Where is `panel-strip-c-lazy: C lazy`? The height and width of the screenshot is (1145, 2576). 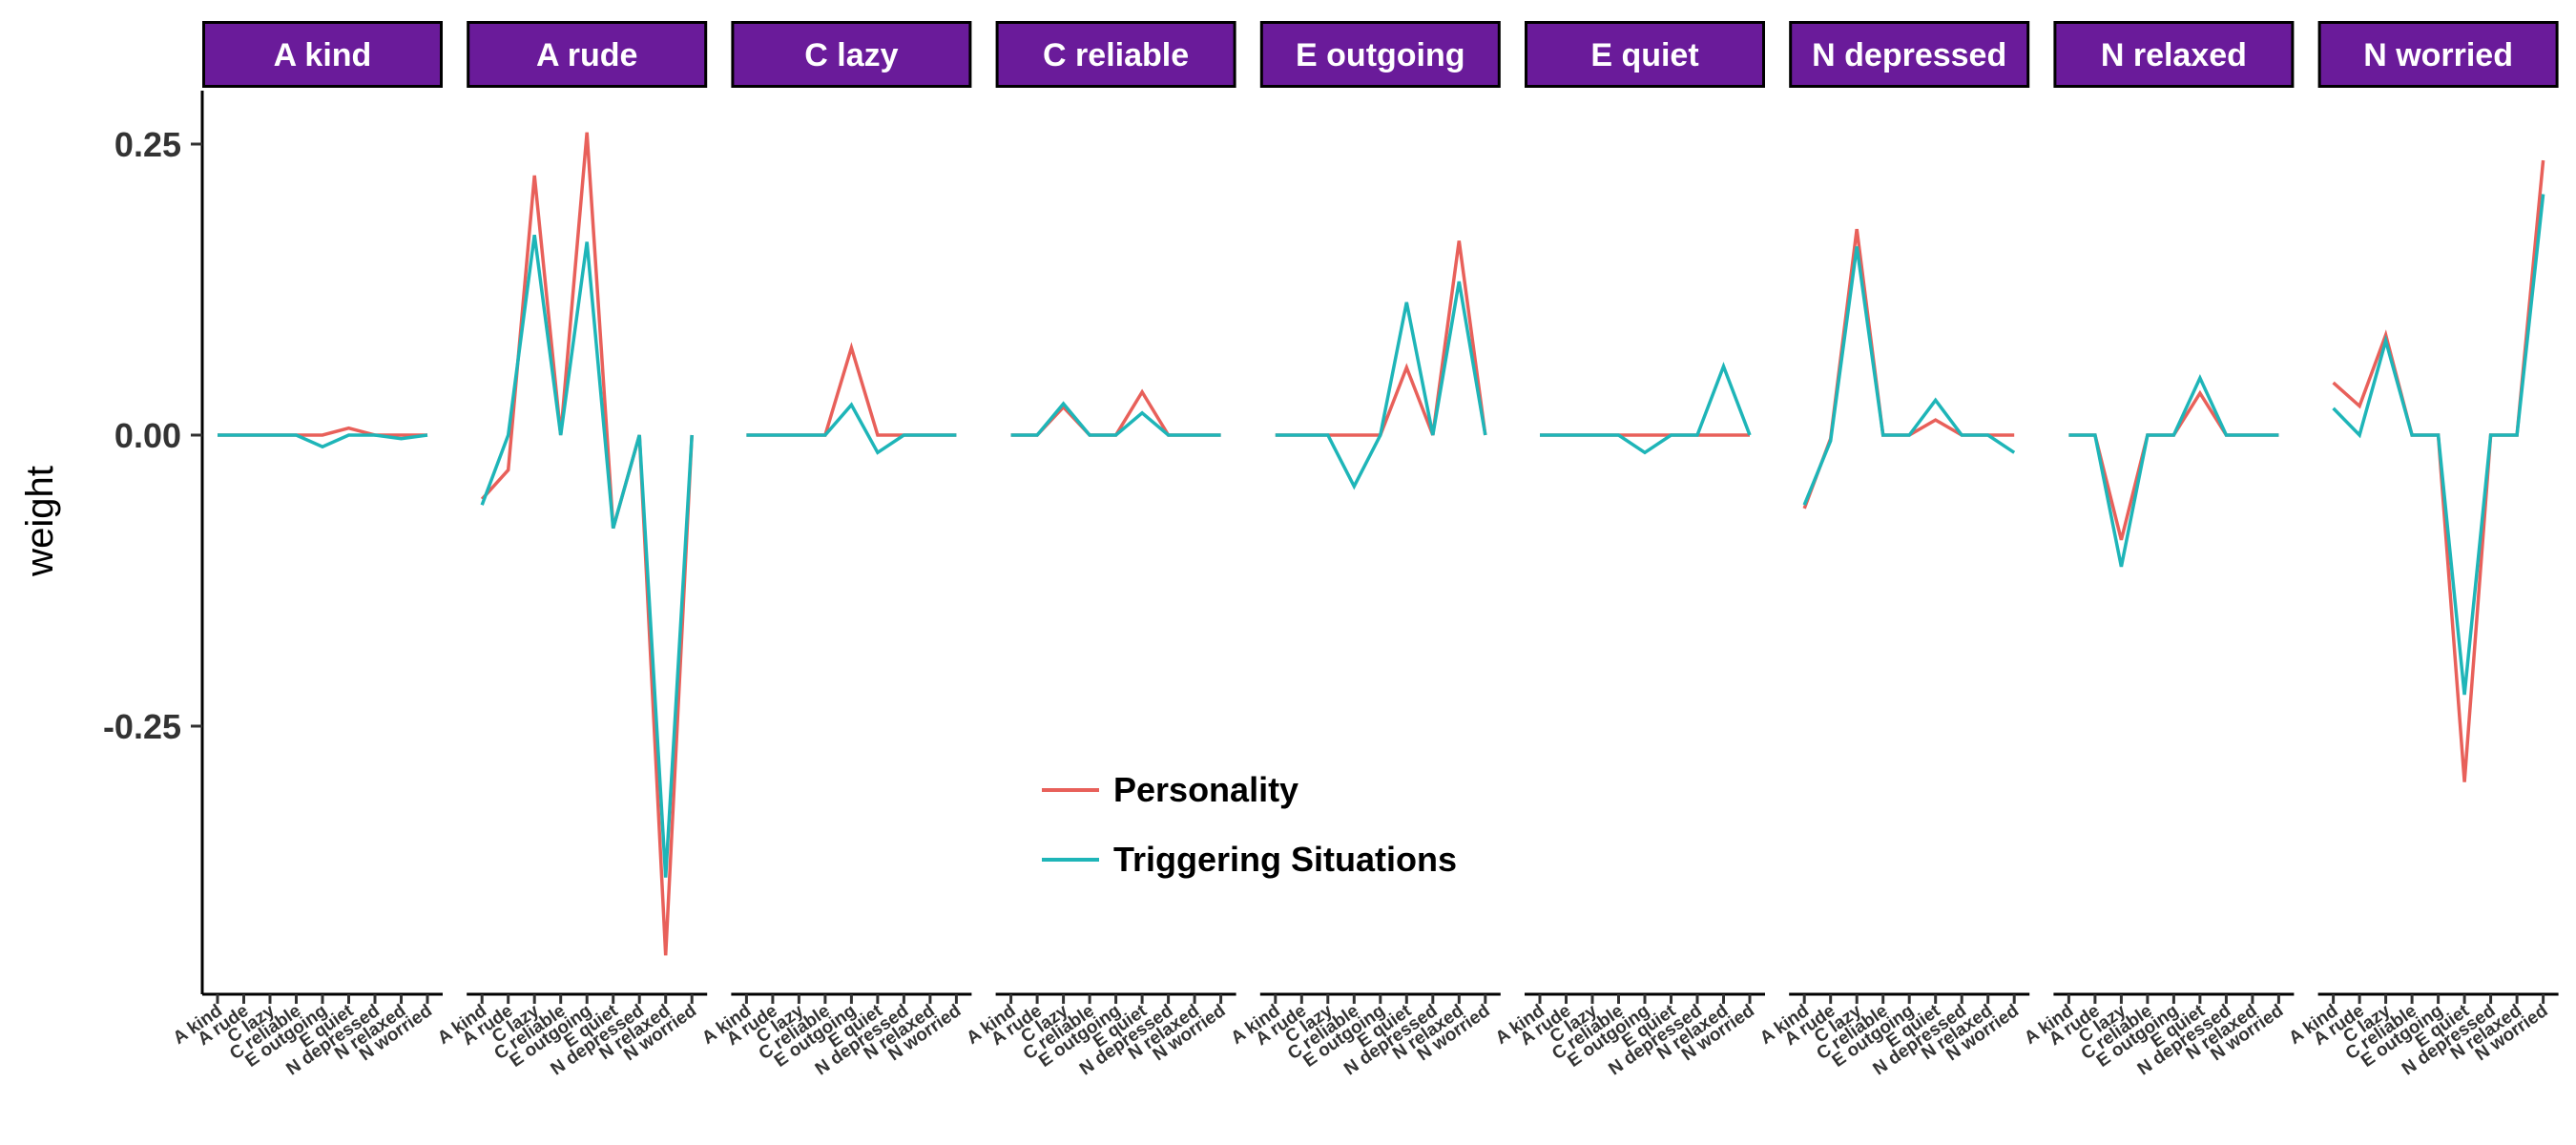
panel-strip-c-lazy: C lazy is located at coordinates (851, 55).